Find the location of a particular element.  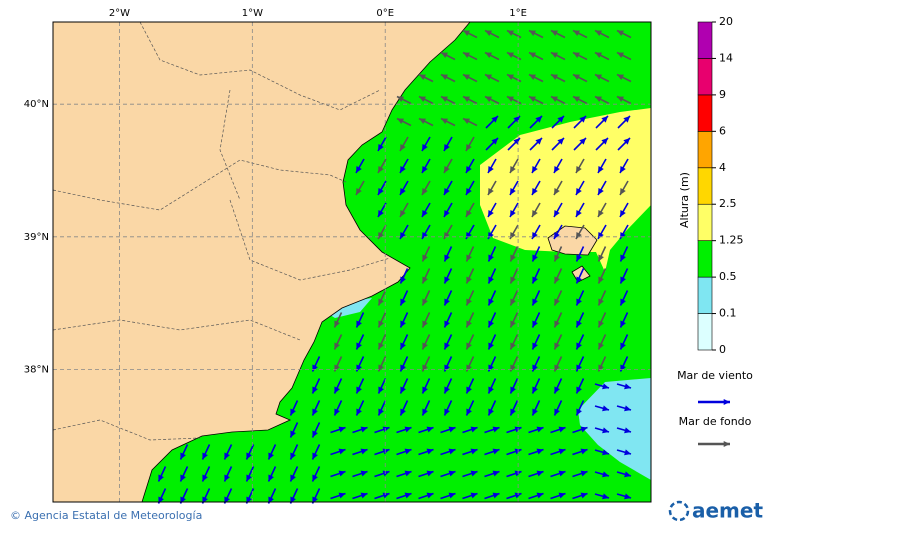

colorbar-tick-label: 1.25 is located at coordinates (731, 240).